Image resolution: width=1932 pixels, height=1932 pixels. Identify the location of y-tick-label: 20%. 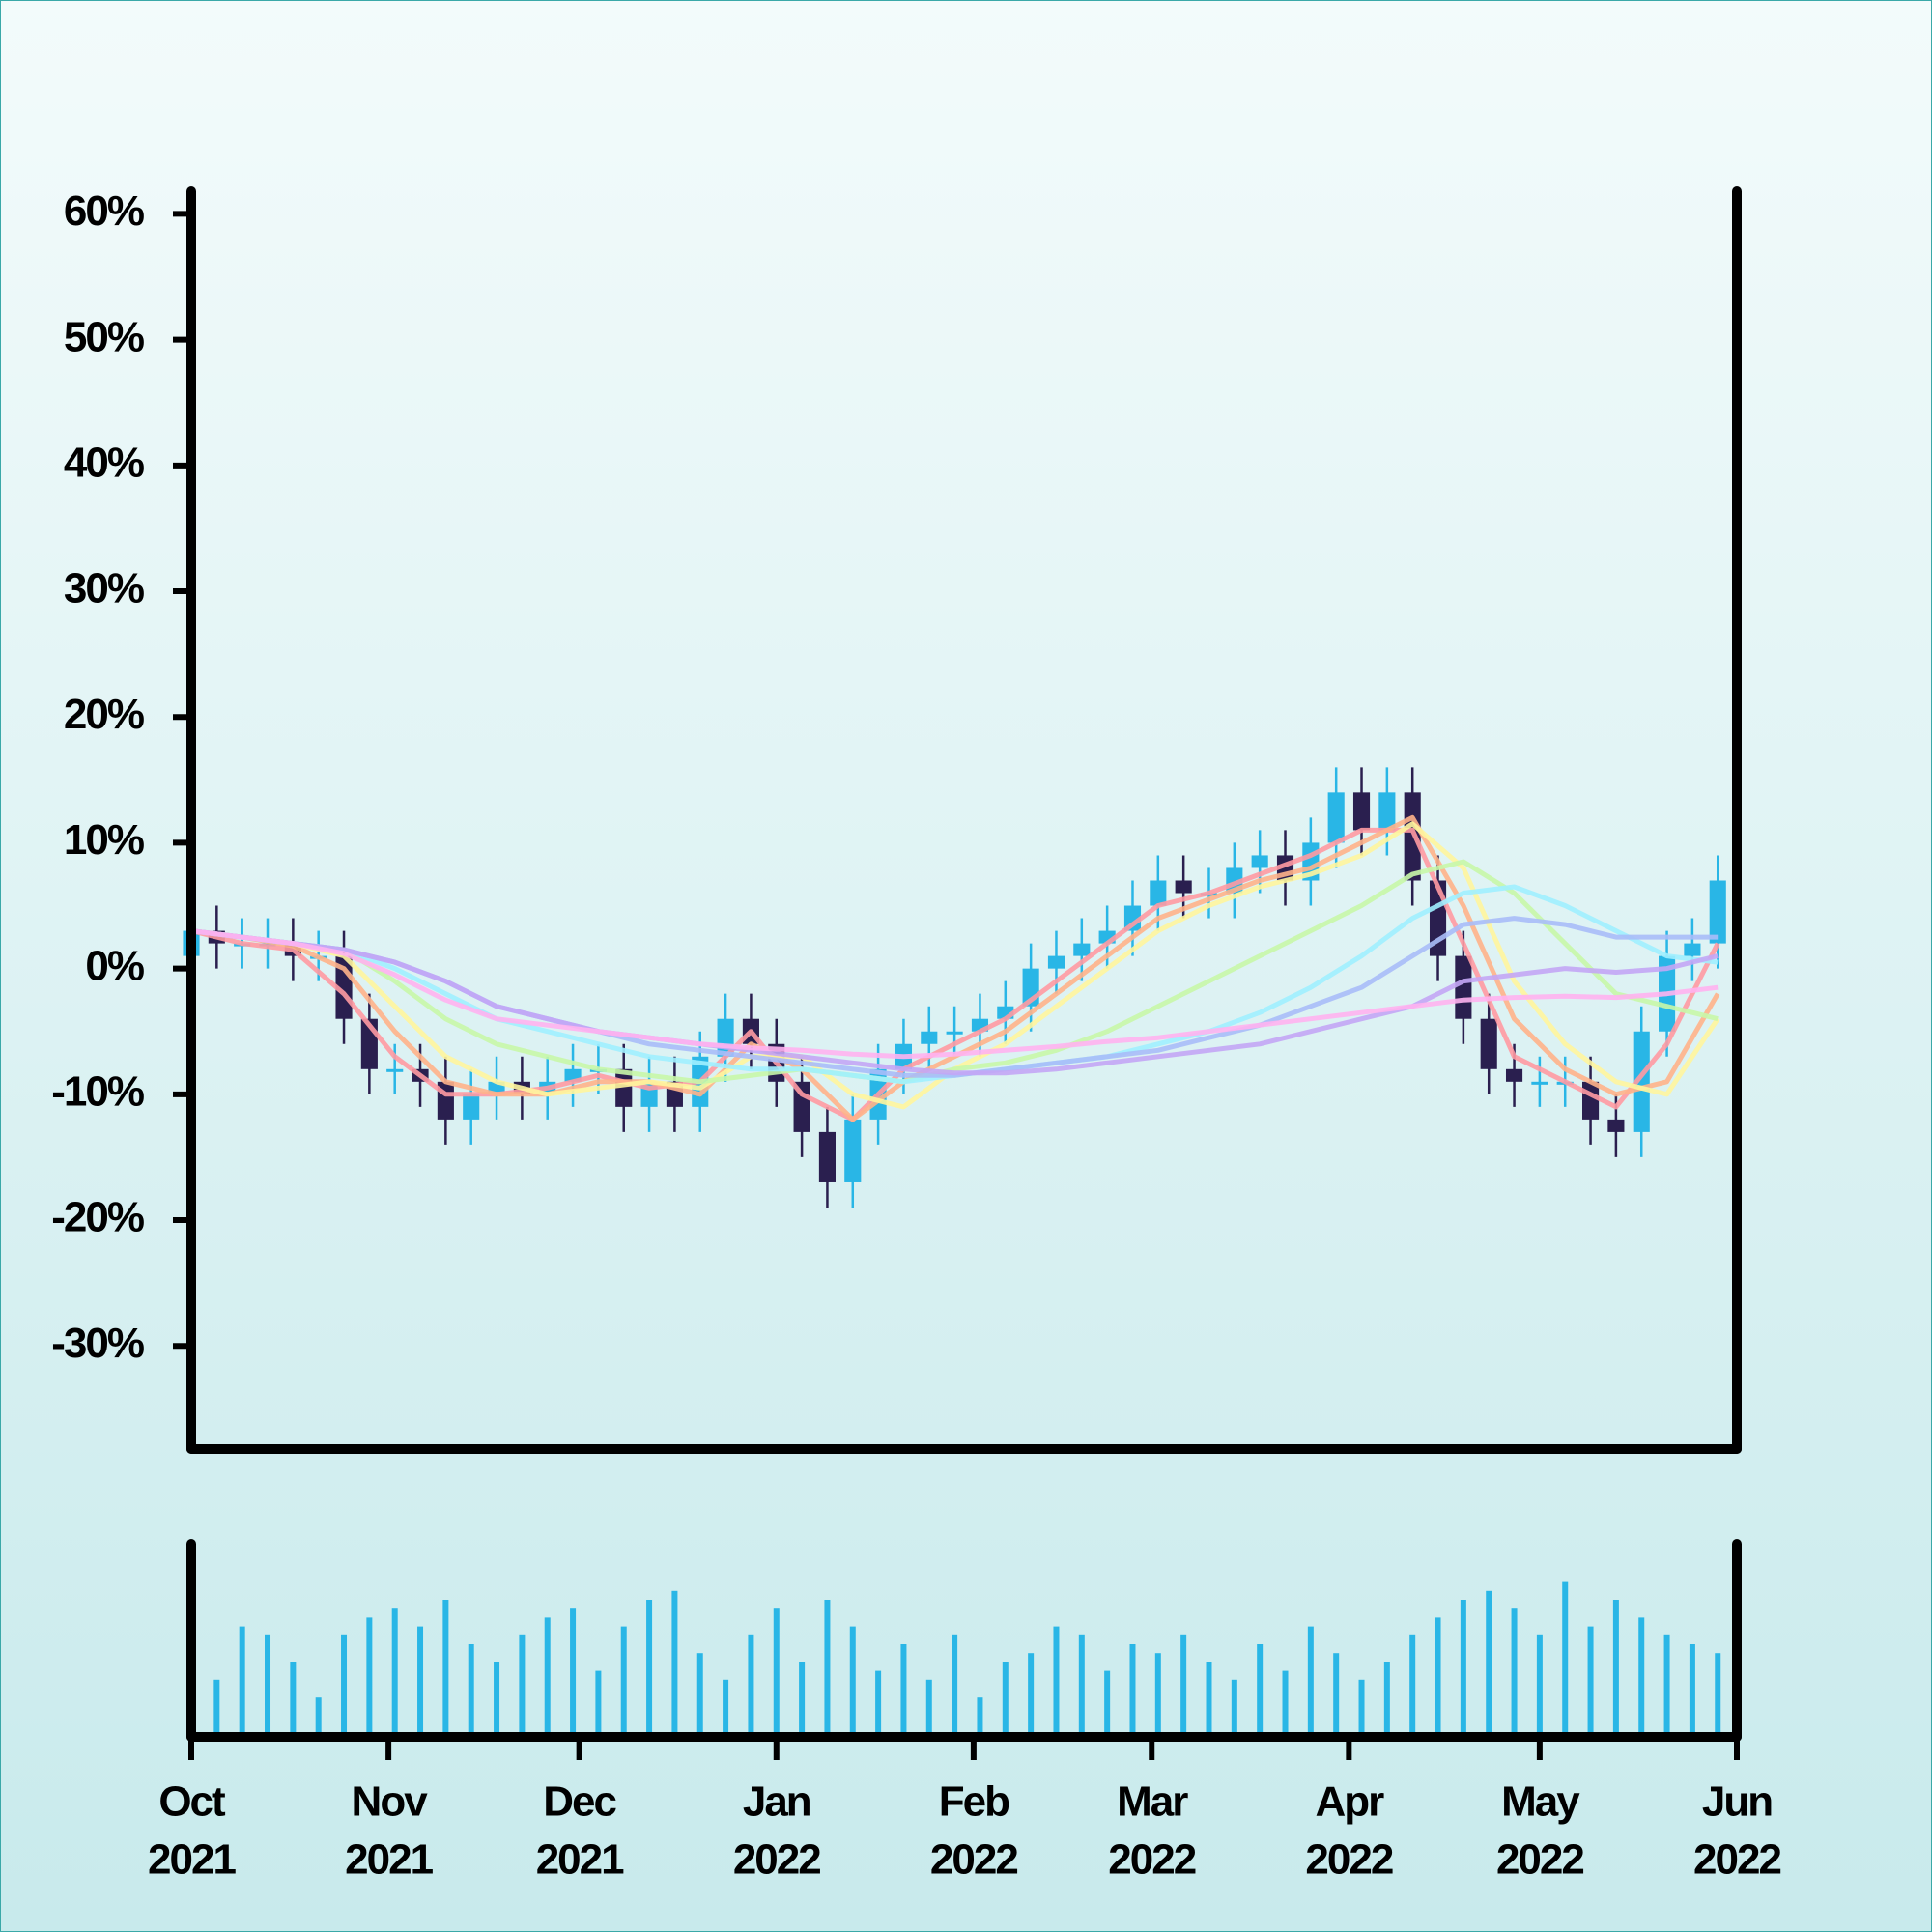
(104, 714).